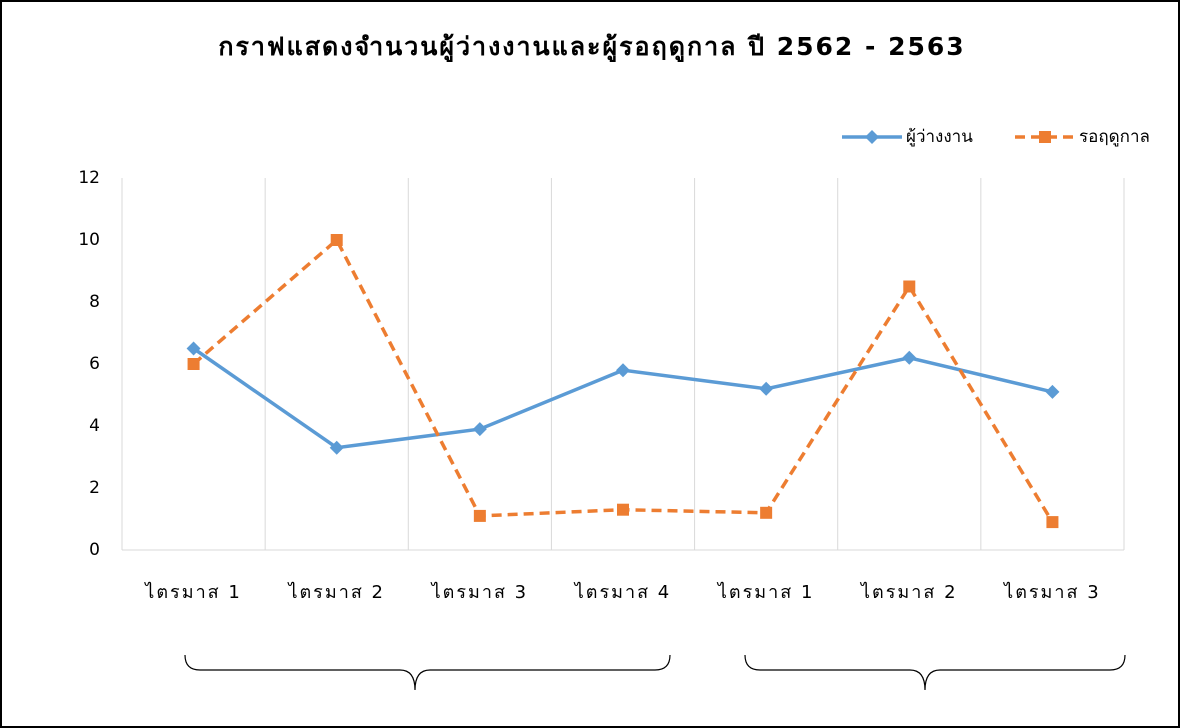  Describe the element at coordinates (94, 550) in the screenshot. I see `y-tick-label: 0` at that location.